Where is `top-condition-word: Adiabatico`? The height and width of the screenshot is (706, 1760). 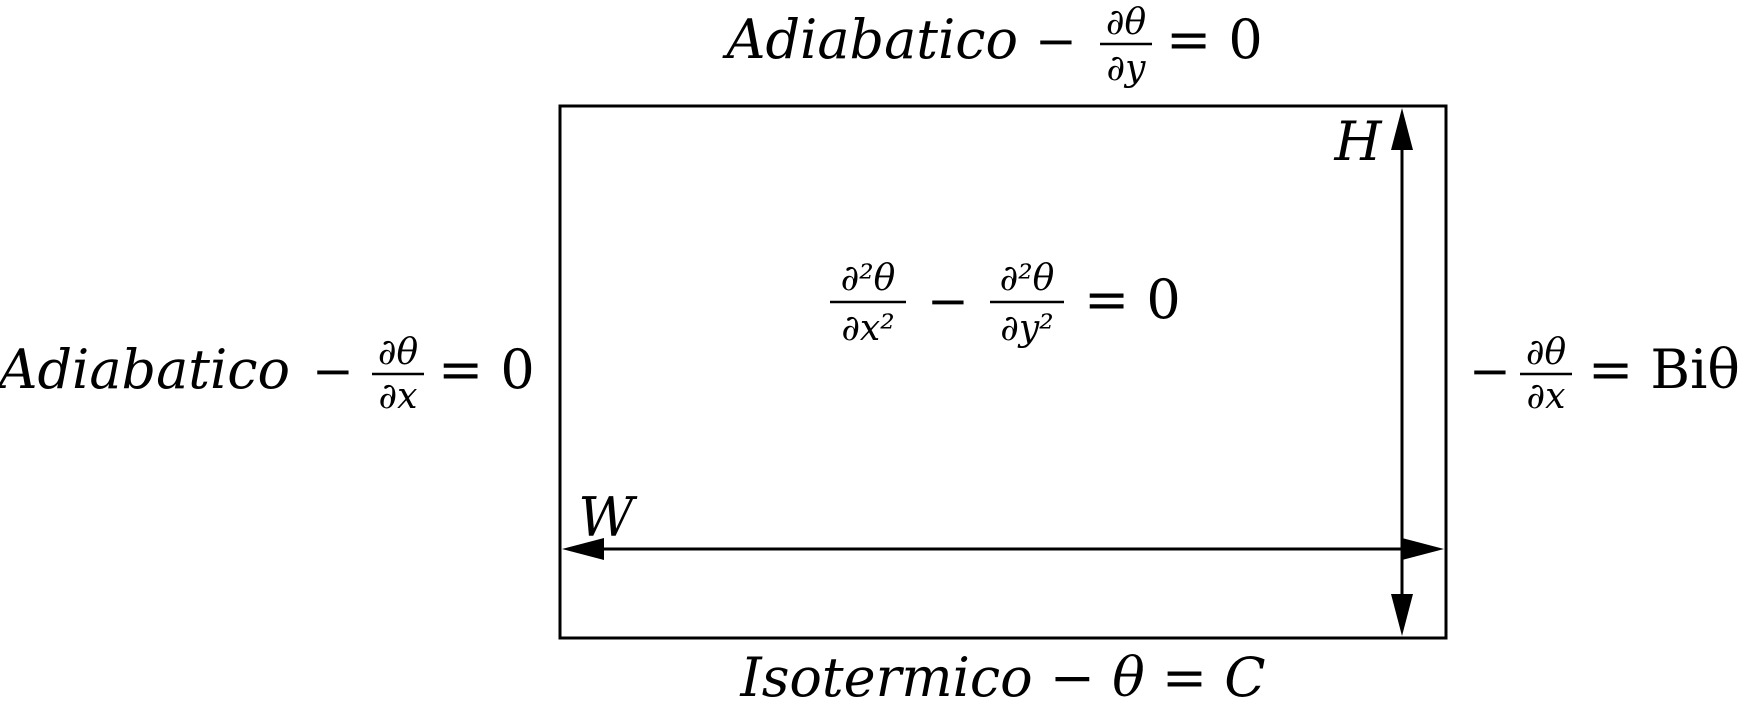
top-condition-word: Adiabatico is located at coordinates (869, 39).